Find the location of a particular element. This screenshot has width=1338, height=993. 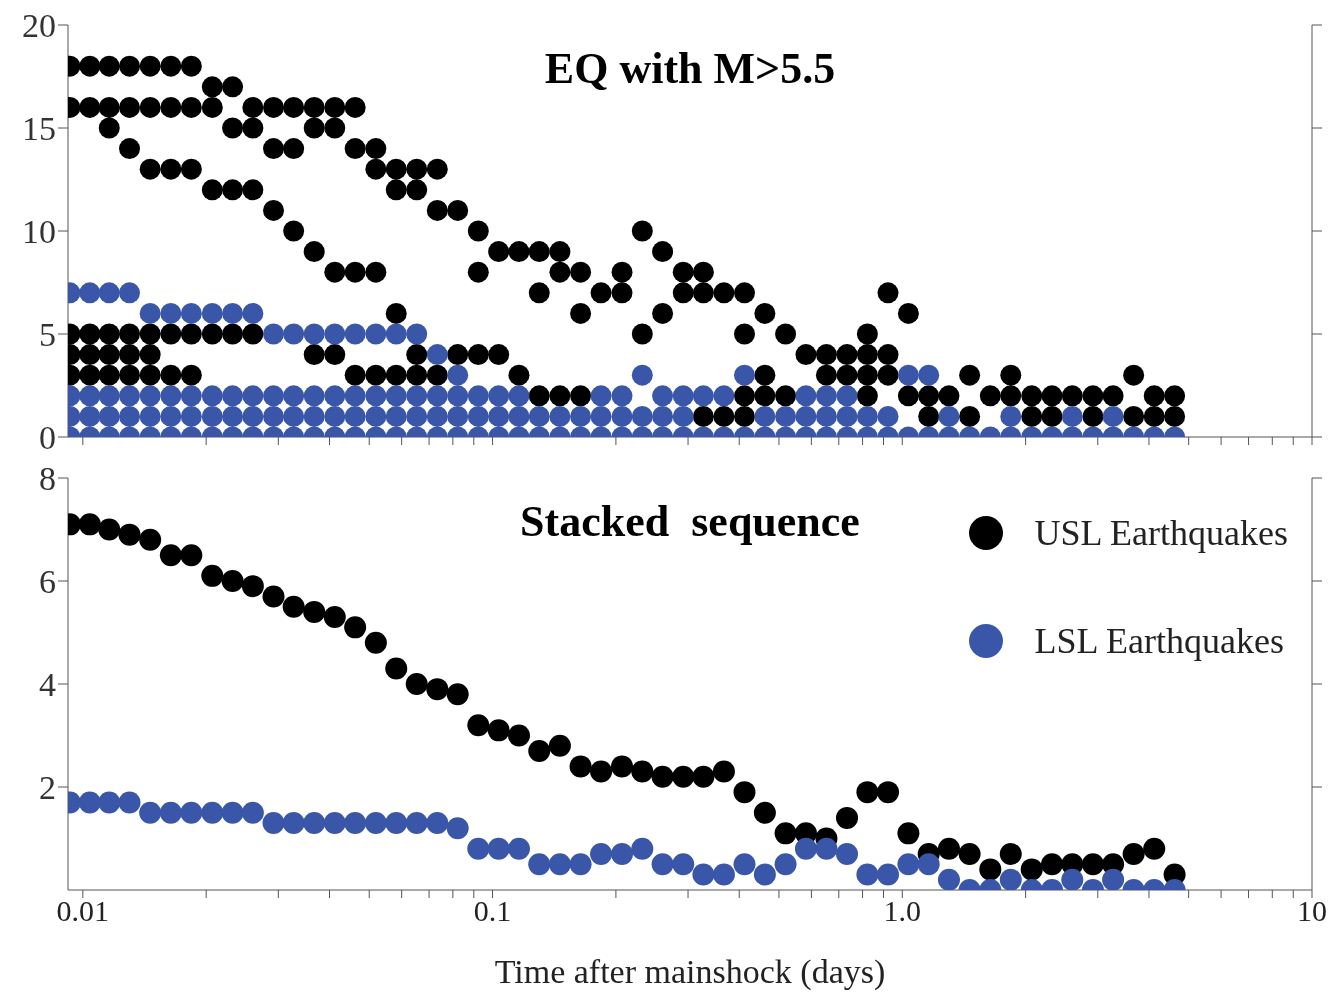

x-tick-label: 0.1 is located at coordinates (492, 911).